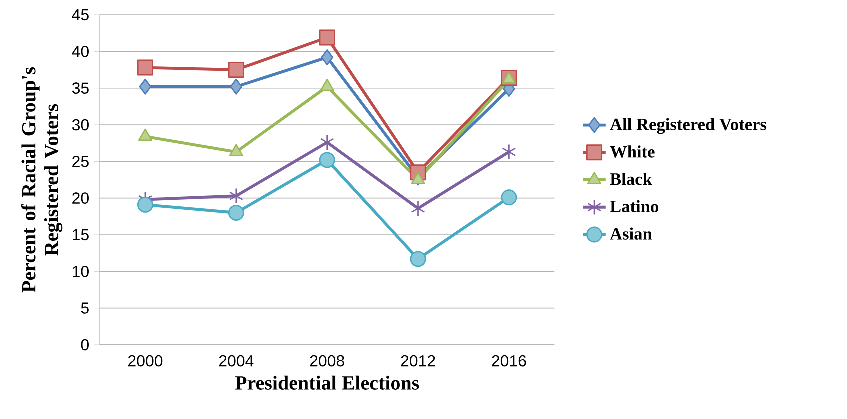 The image size is (847, 419). Describe the element at coordinates (632, 152) in the screenshot. I see `legend-label: White` at that location.